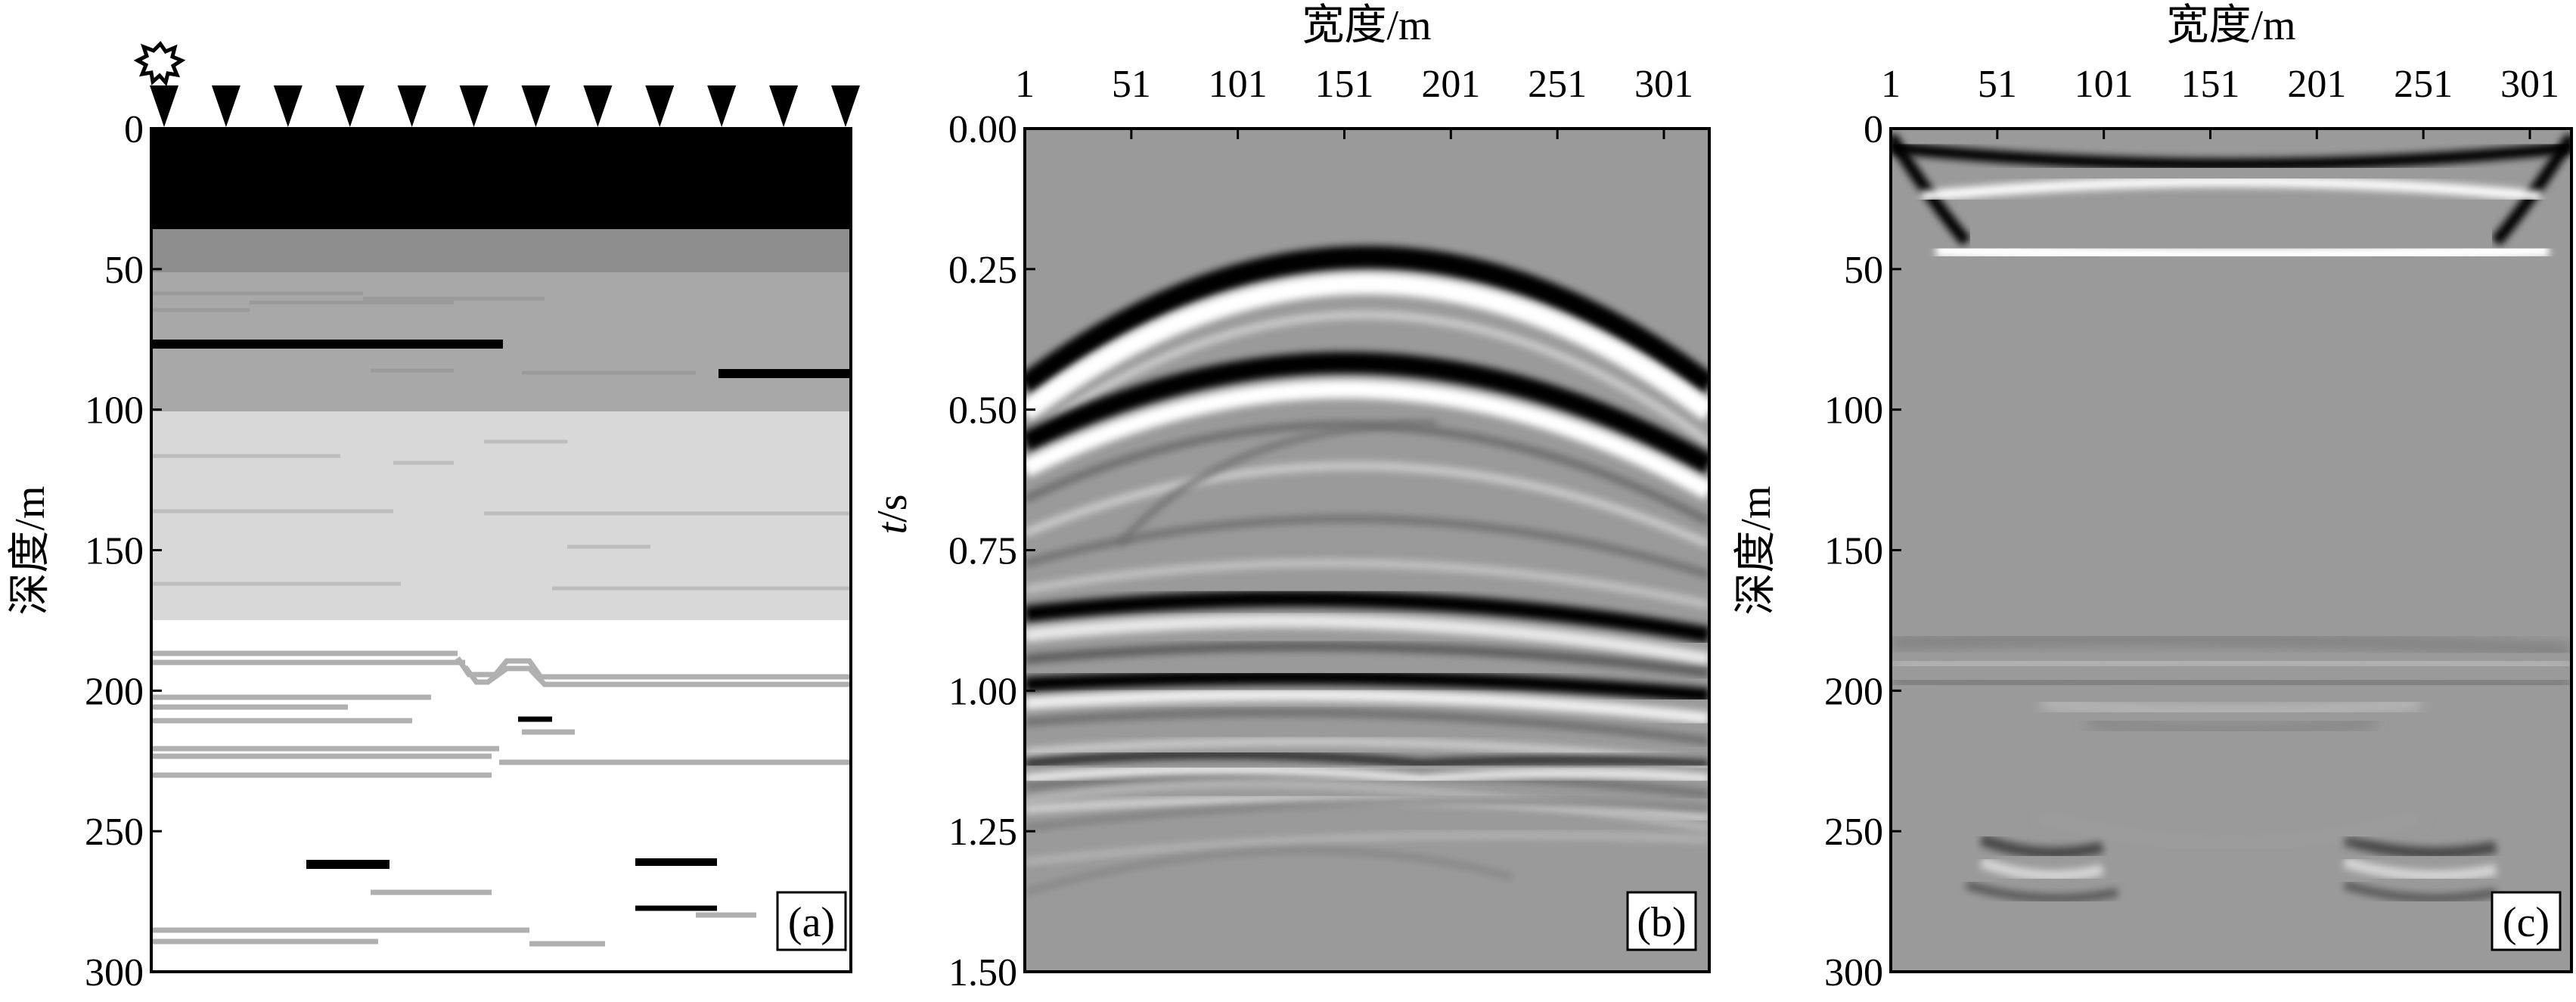 The image size is (2576, 1002). I want to click on y-tick-label: 1.00, so click(982, 691).